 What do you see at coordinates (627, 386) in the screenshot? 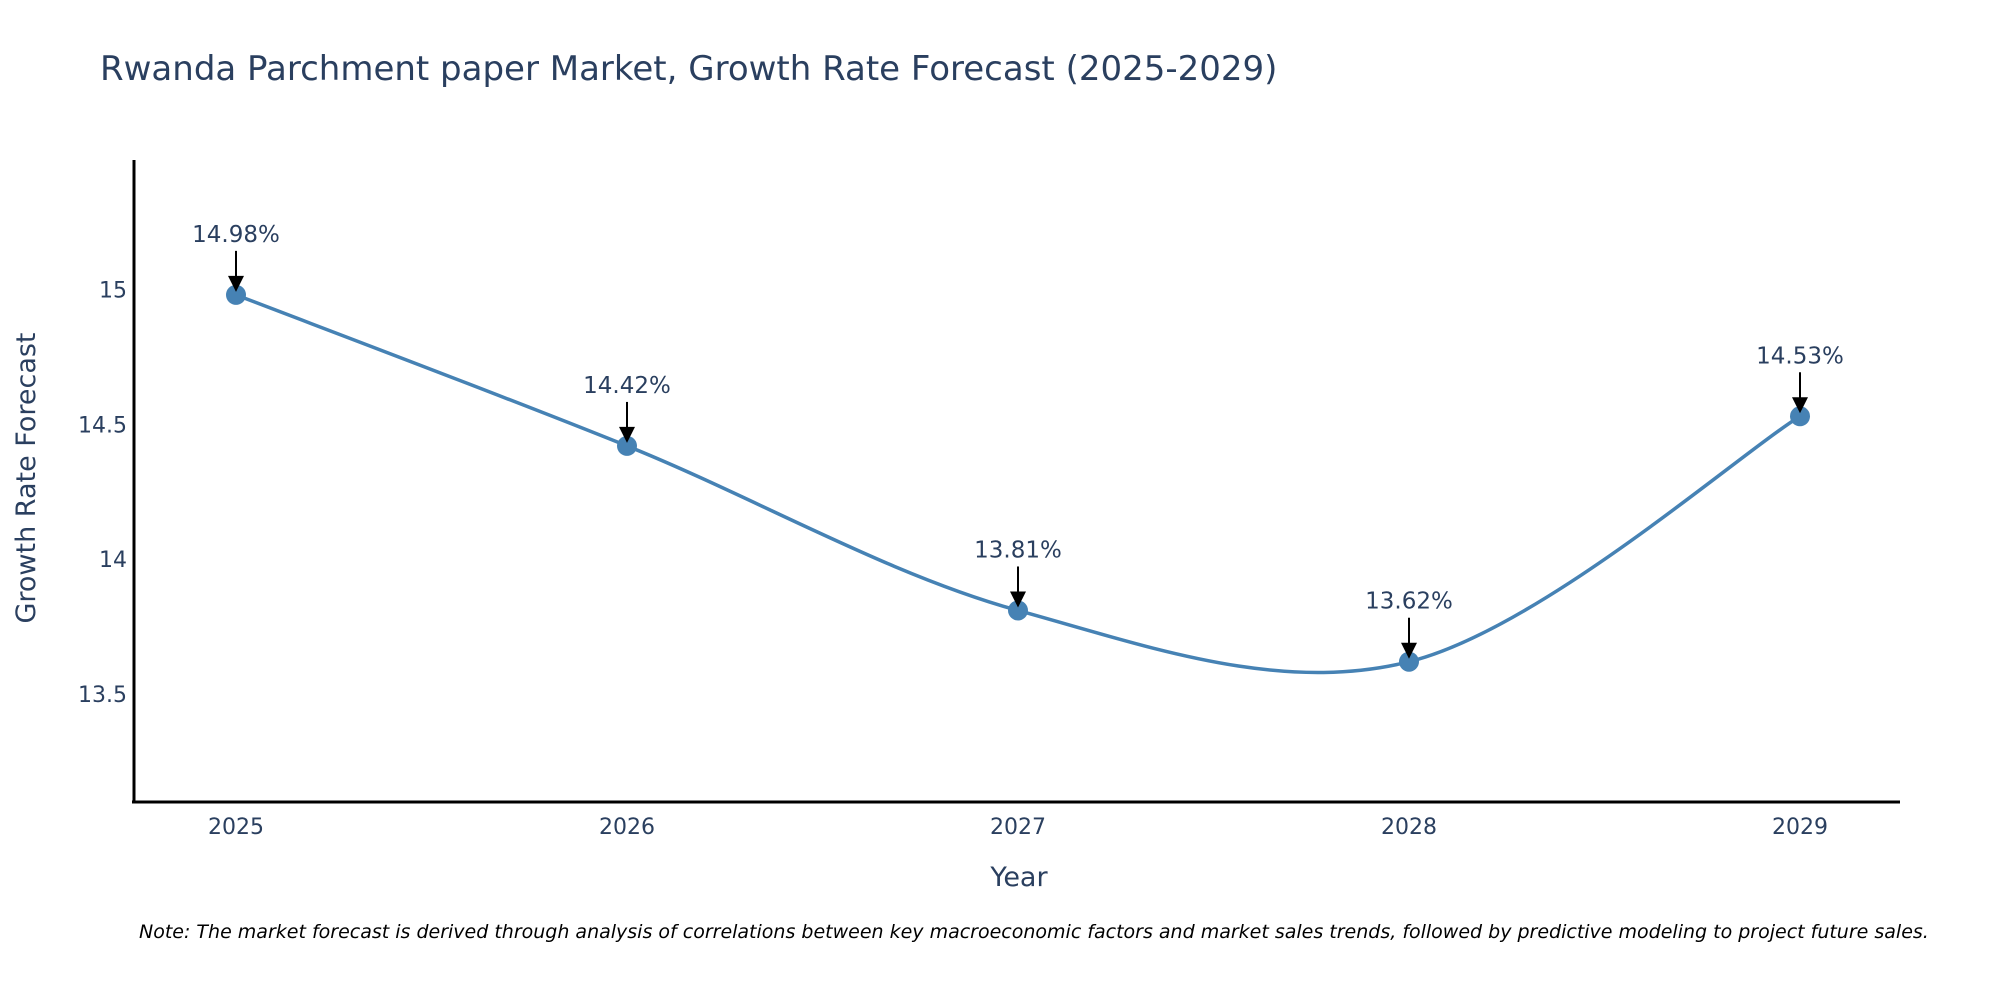
I see `data-label: 14.42%` at bounding box center [627, 386].